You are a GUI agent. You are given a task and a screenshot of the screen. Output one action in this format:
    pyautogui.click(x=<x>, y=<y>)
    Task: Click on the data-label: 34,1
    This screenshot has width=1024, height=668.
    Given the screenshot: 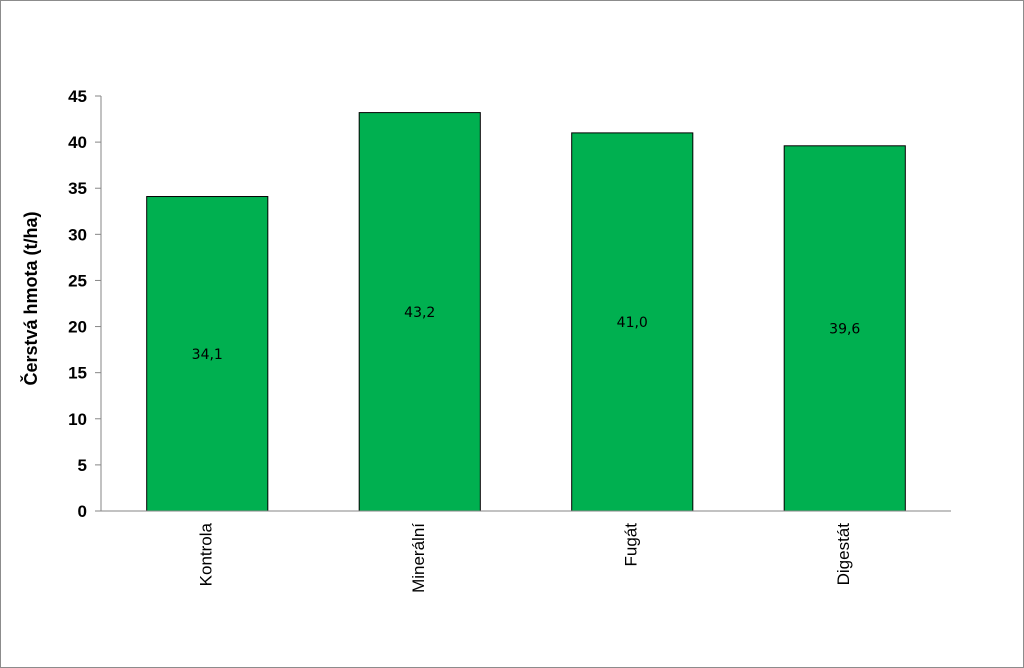 What is the action you would take?
    pyautogui.click(x=207, y=355)
    